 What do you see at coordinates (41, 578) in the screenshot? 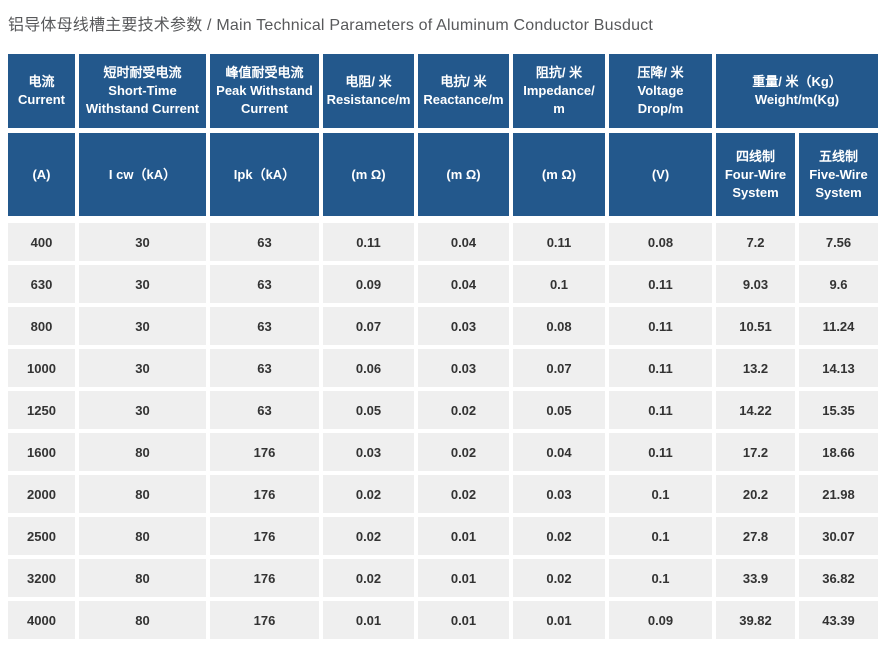
I see `table-cell: 3200` at bounding box center [41, 578].